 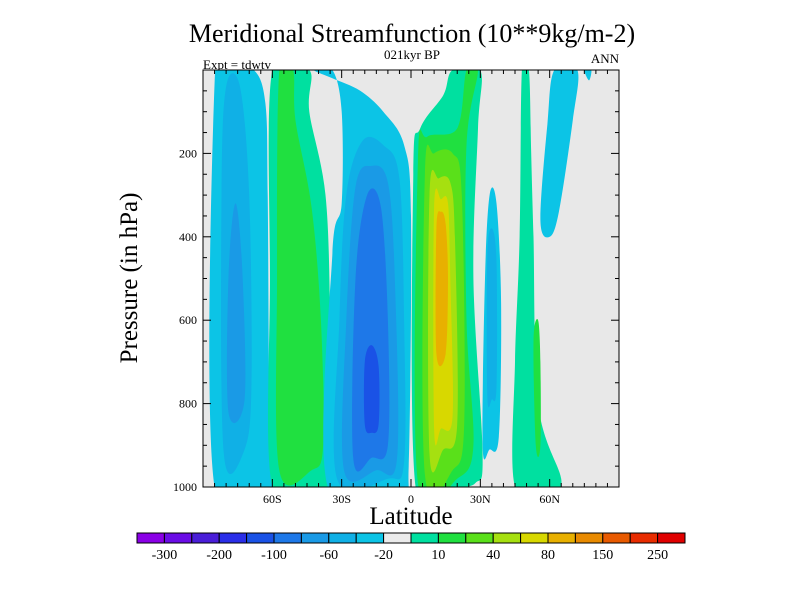 What do you see at coordinates (605, 58) in the screenshot?
I see `chart-subtitle-right: ANN` at bounding box center [605, 58].